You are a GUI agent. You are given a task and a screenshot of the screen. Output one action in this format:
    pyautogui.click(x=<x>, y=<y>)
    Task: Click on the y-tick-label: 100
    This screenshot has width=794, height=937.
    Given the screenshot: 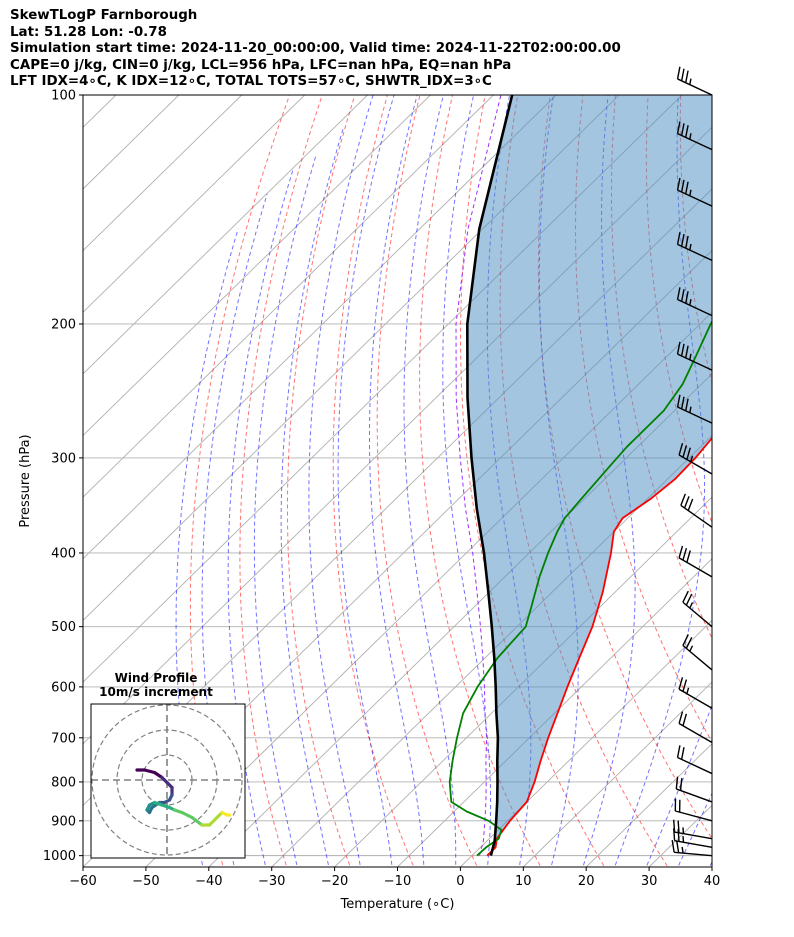 What is the action you would take?
    pyautogui.click(x=63, y=96)
    